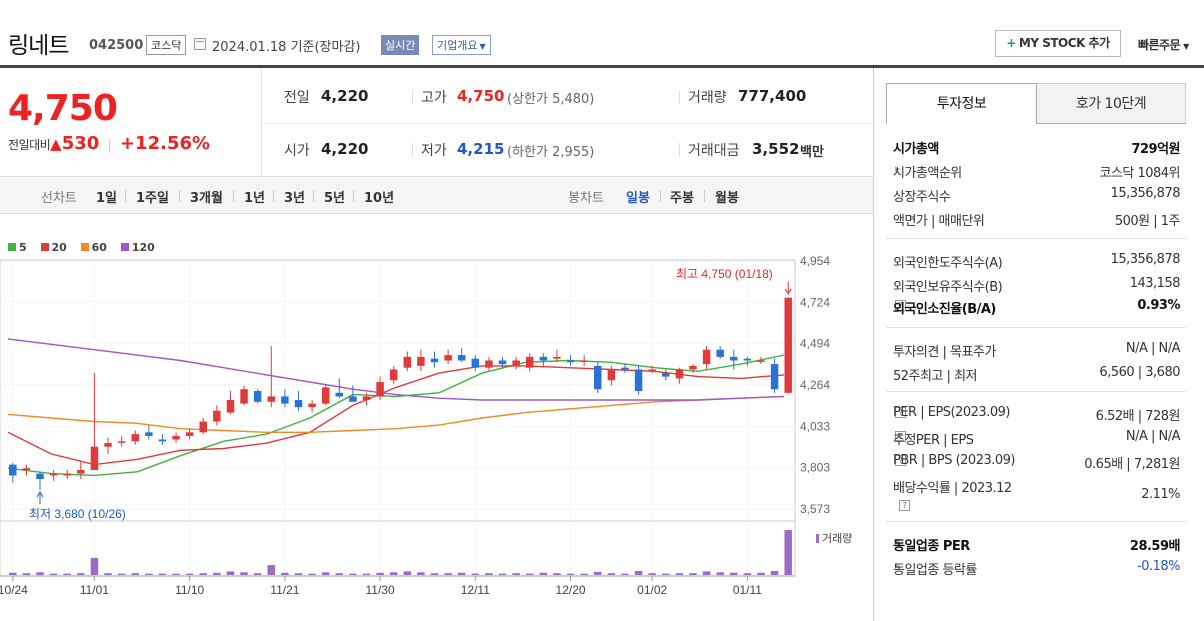  What do you see at coordinates (335, 198) in the screenshot?
I see `period-5y: 5년` at bounding box center [335, 198].